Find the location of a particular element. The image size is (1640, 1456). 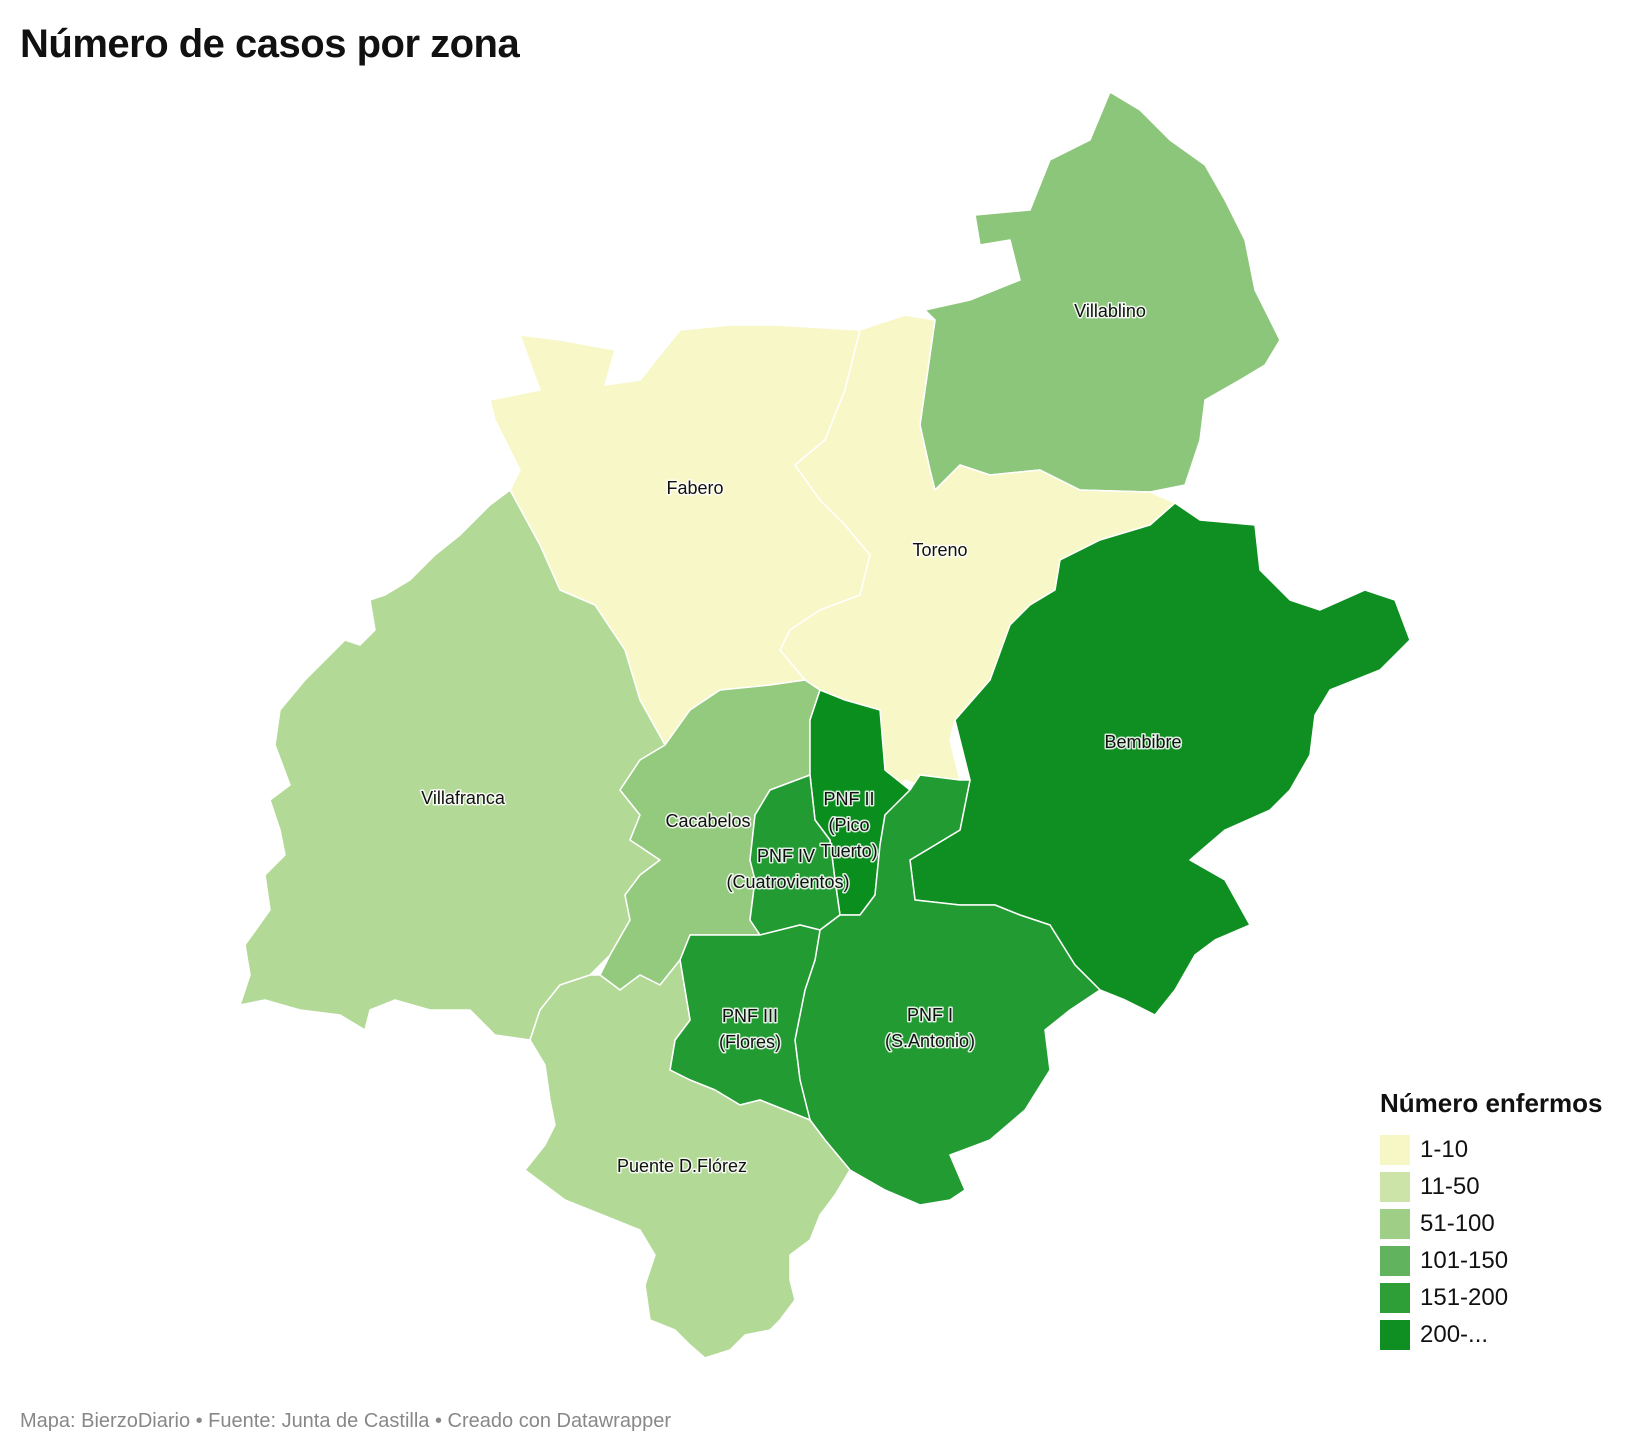

label-villablino: Villablino is located at coordinates (1110, 311).